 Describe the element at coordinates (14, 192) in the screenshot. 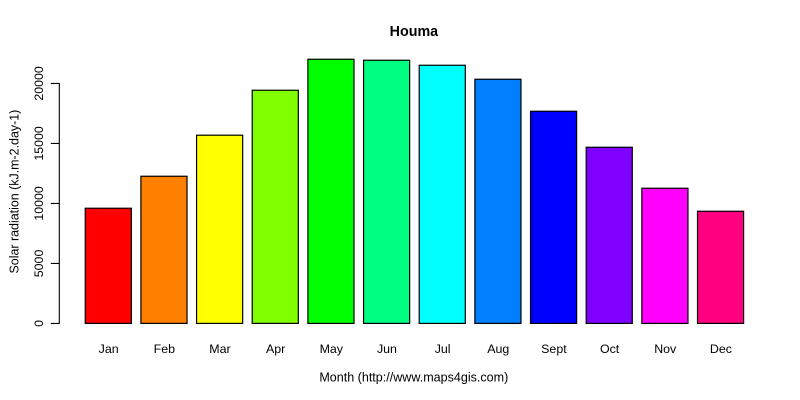

I see `svg-text: Solar radiation (kJ.m-2.day-1)` at that location.